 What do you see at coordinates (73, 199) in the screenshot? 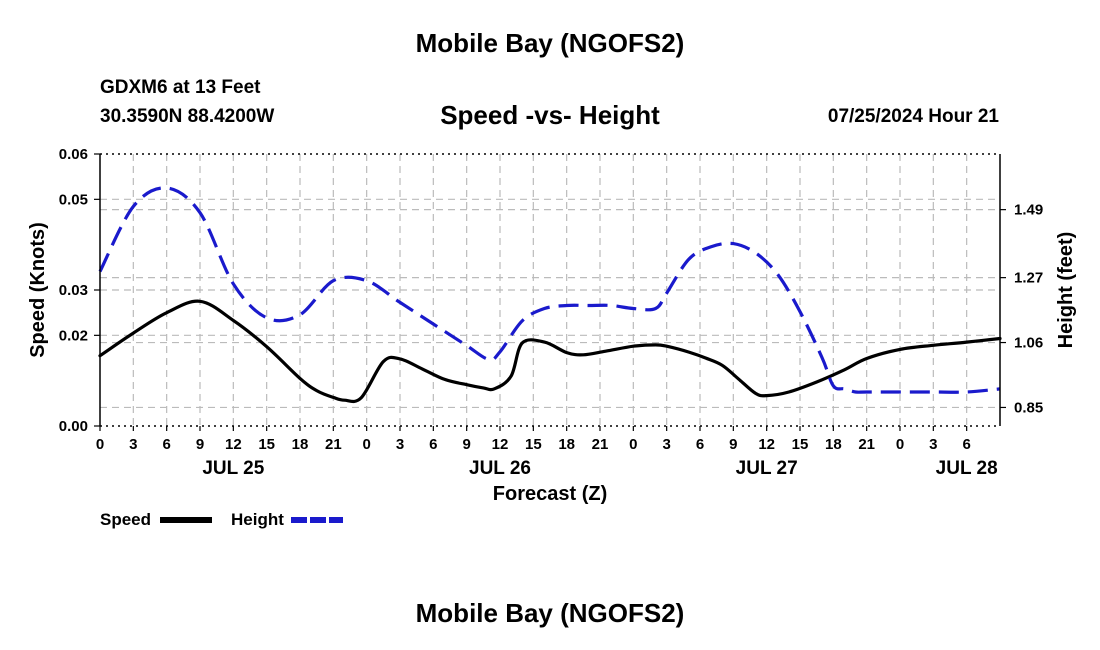
I see `y-left-tick-label: 0.05` at bounding box center [73, 199].